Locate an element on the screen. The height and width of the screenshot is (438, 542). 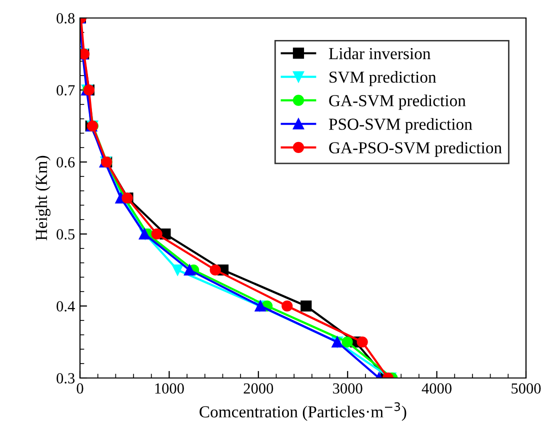
legend-label: SVM prediction is located at coordinates (383, 78).